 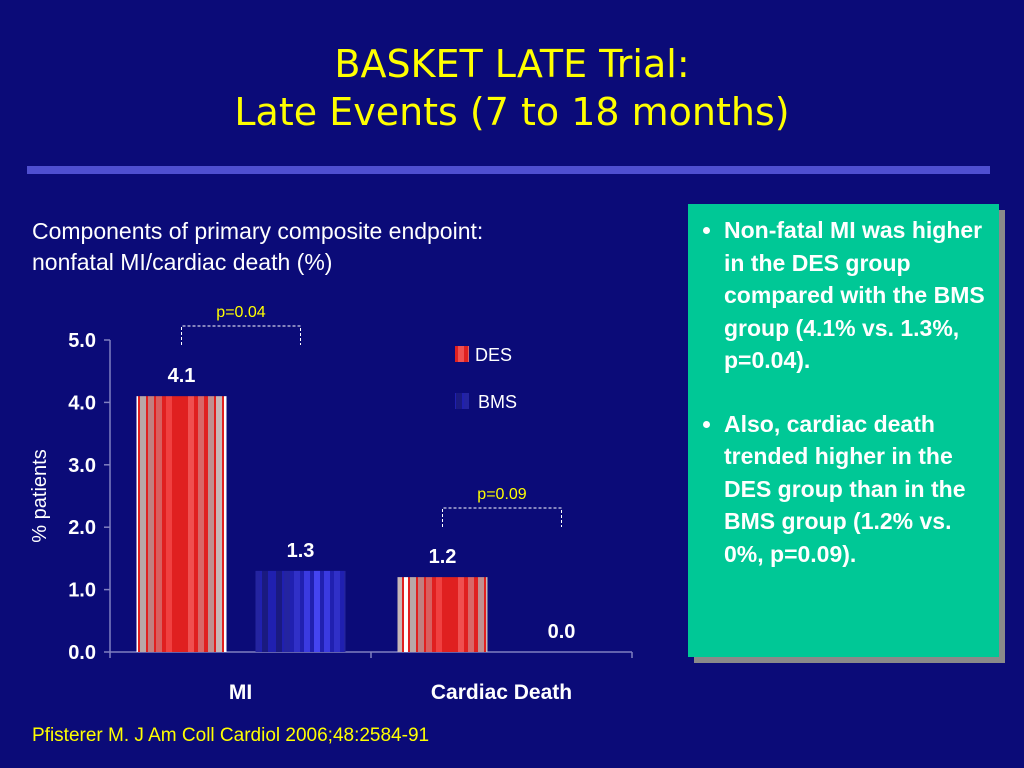 What do you see at coordinates (40, 495) in the screenshot?
I see `y-axis-title: % patients` at bounding box center [40, 495].